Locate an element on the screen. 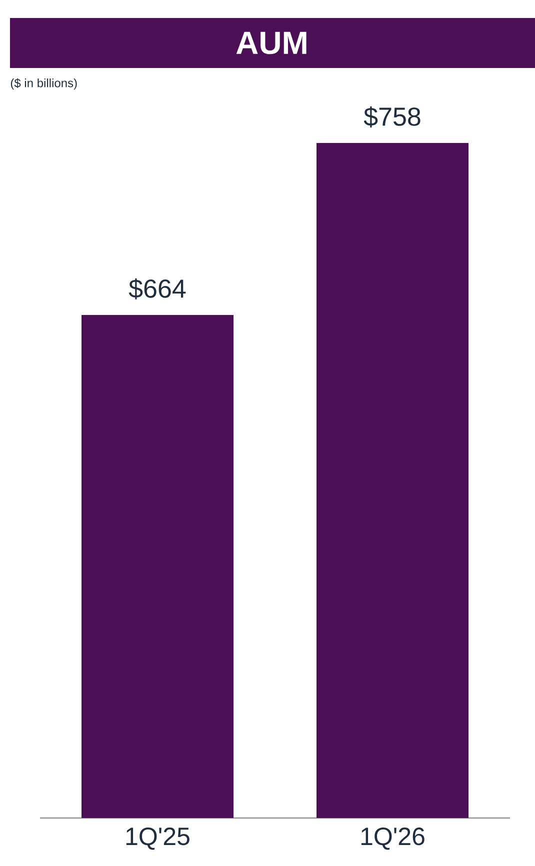 The width and height of the screenshot is (535, 866). x-tick-label: 1Q'25 is located at coordinates (158, 839).